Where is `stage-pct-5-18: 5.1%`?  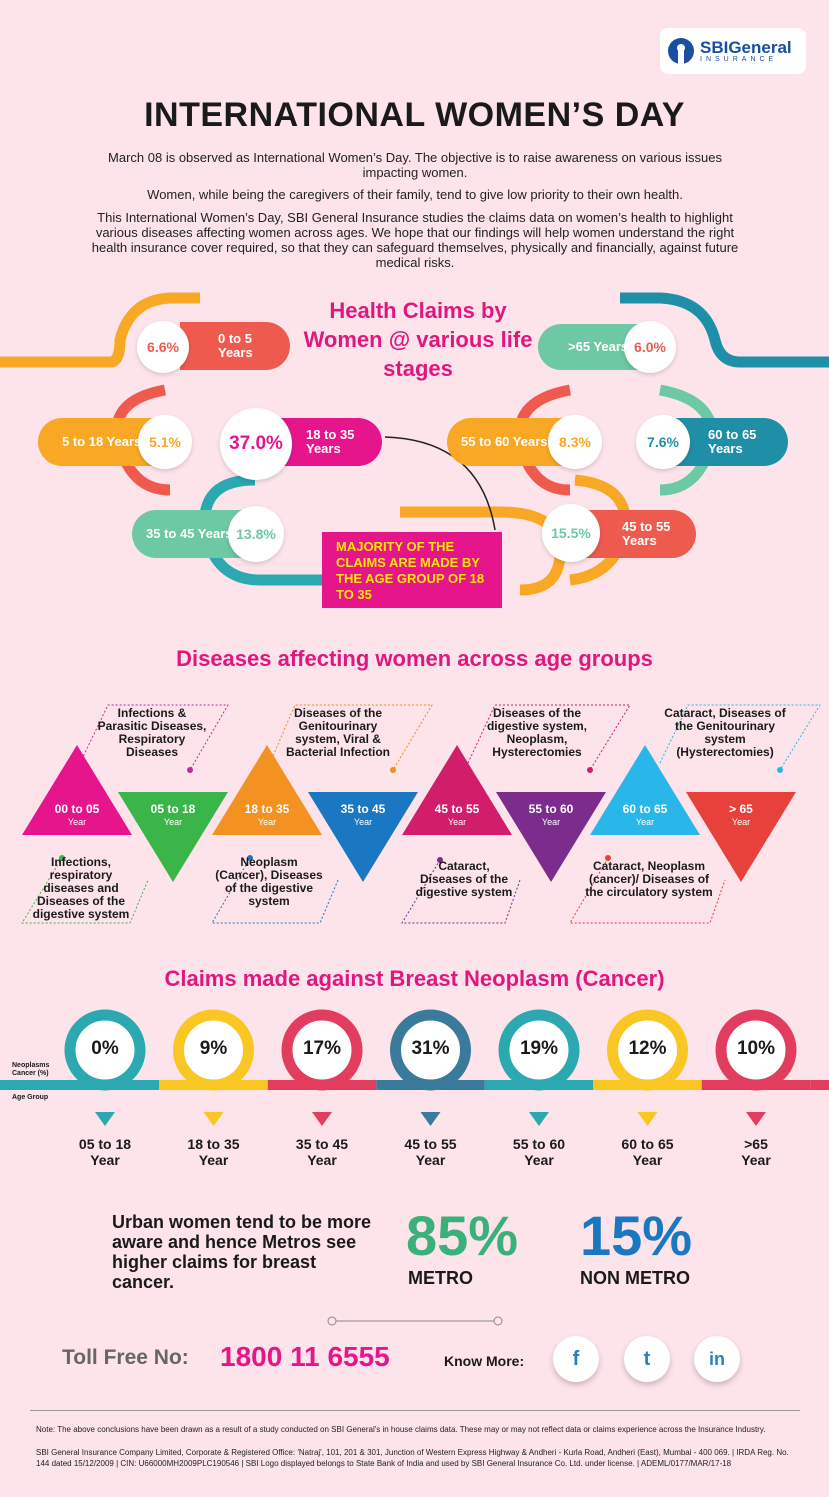 stage-pct-5-18: 5.1% is located at coordinates (165, 442).